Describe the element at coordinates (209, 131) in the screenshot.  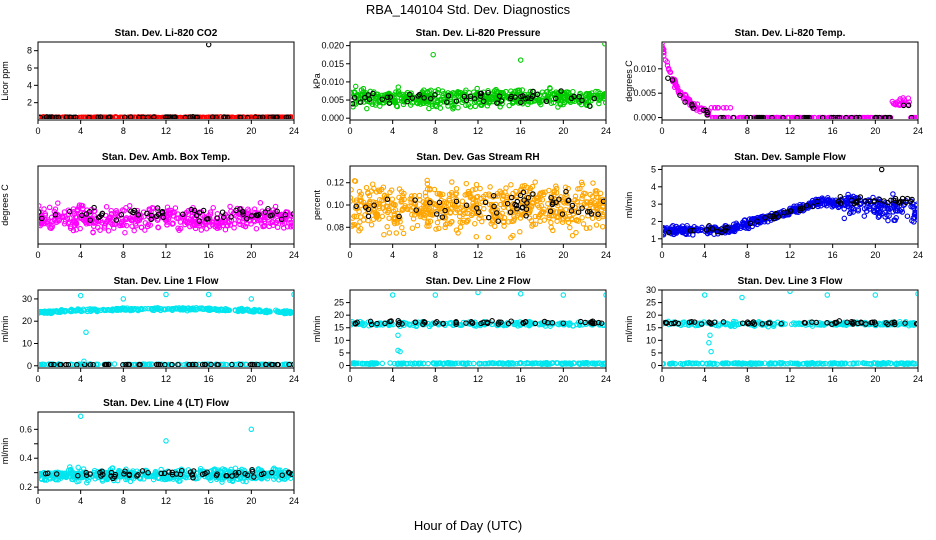
I see `x-tick-label: 16` at that location.